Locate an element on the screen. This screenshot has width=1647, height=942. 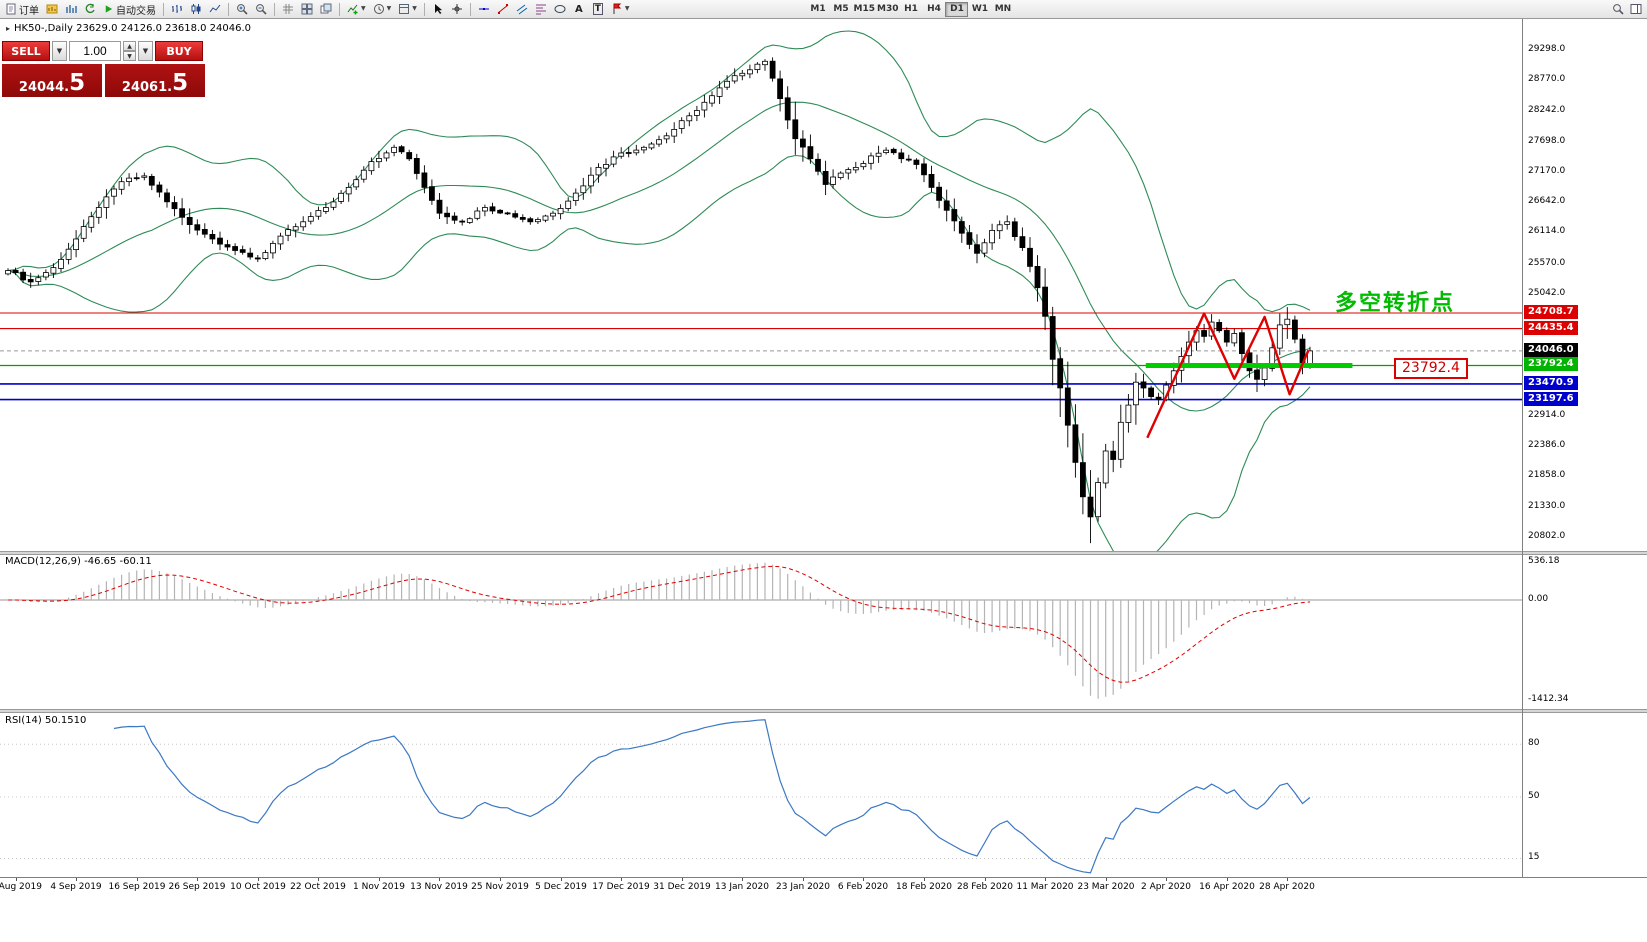
cascade-windows-button is located at coordinates (326, 9).